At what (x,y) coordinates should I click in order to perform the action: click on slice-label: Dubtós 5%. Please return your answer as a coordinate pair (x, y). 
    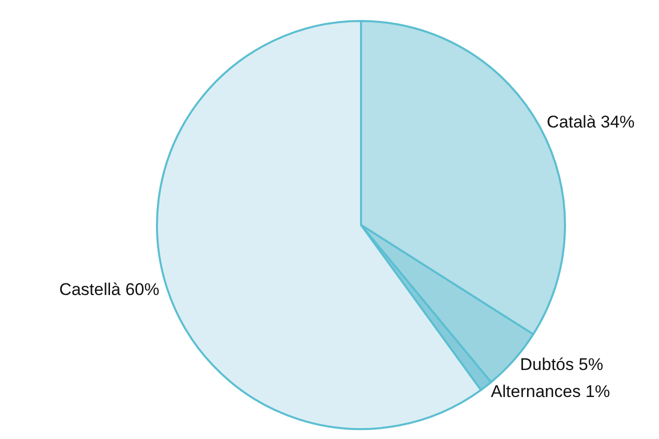
    Looking at the image, I should click on (562, 364).